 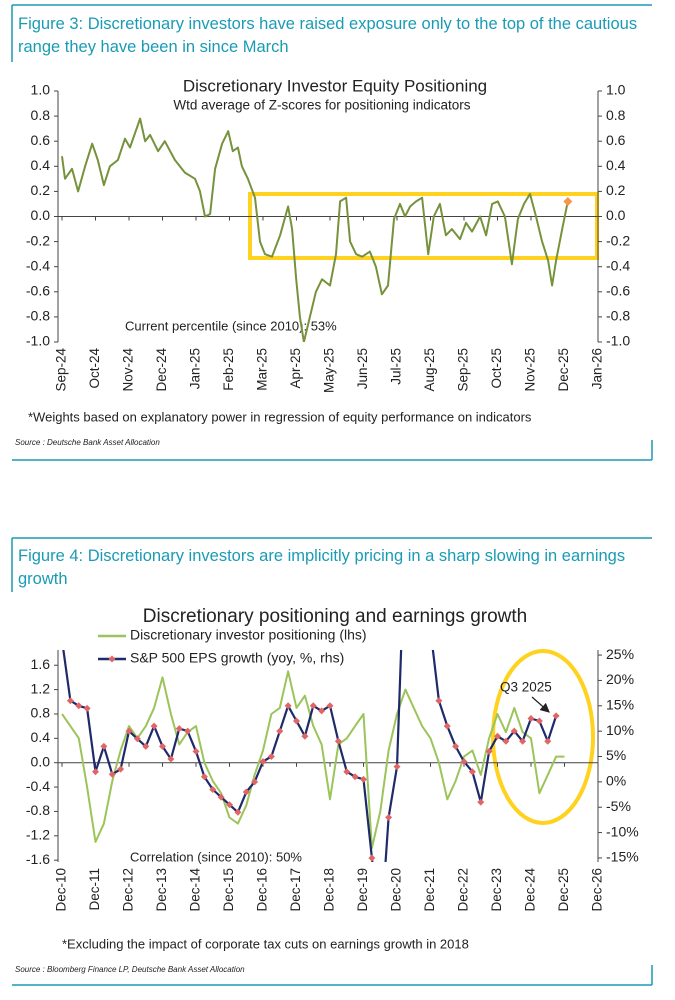 What do you see at coordinates (429, 370) in the screenshot?
I see `x-tick-label: Aug-25` at bounding box center [429, 370].